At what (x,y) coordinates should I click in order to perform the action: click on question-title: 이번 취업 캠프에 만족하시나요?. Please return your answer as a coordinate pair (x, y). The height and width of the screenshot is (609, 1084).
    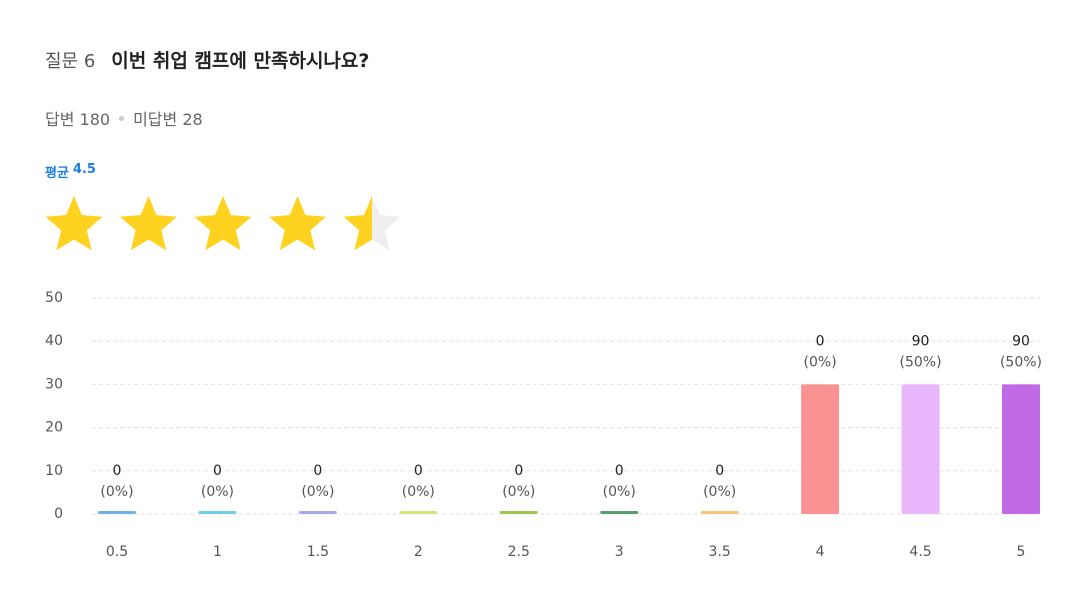
    Looking at the image, I should click on (240, 61).